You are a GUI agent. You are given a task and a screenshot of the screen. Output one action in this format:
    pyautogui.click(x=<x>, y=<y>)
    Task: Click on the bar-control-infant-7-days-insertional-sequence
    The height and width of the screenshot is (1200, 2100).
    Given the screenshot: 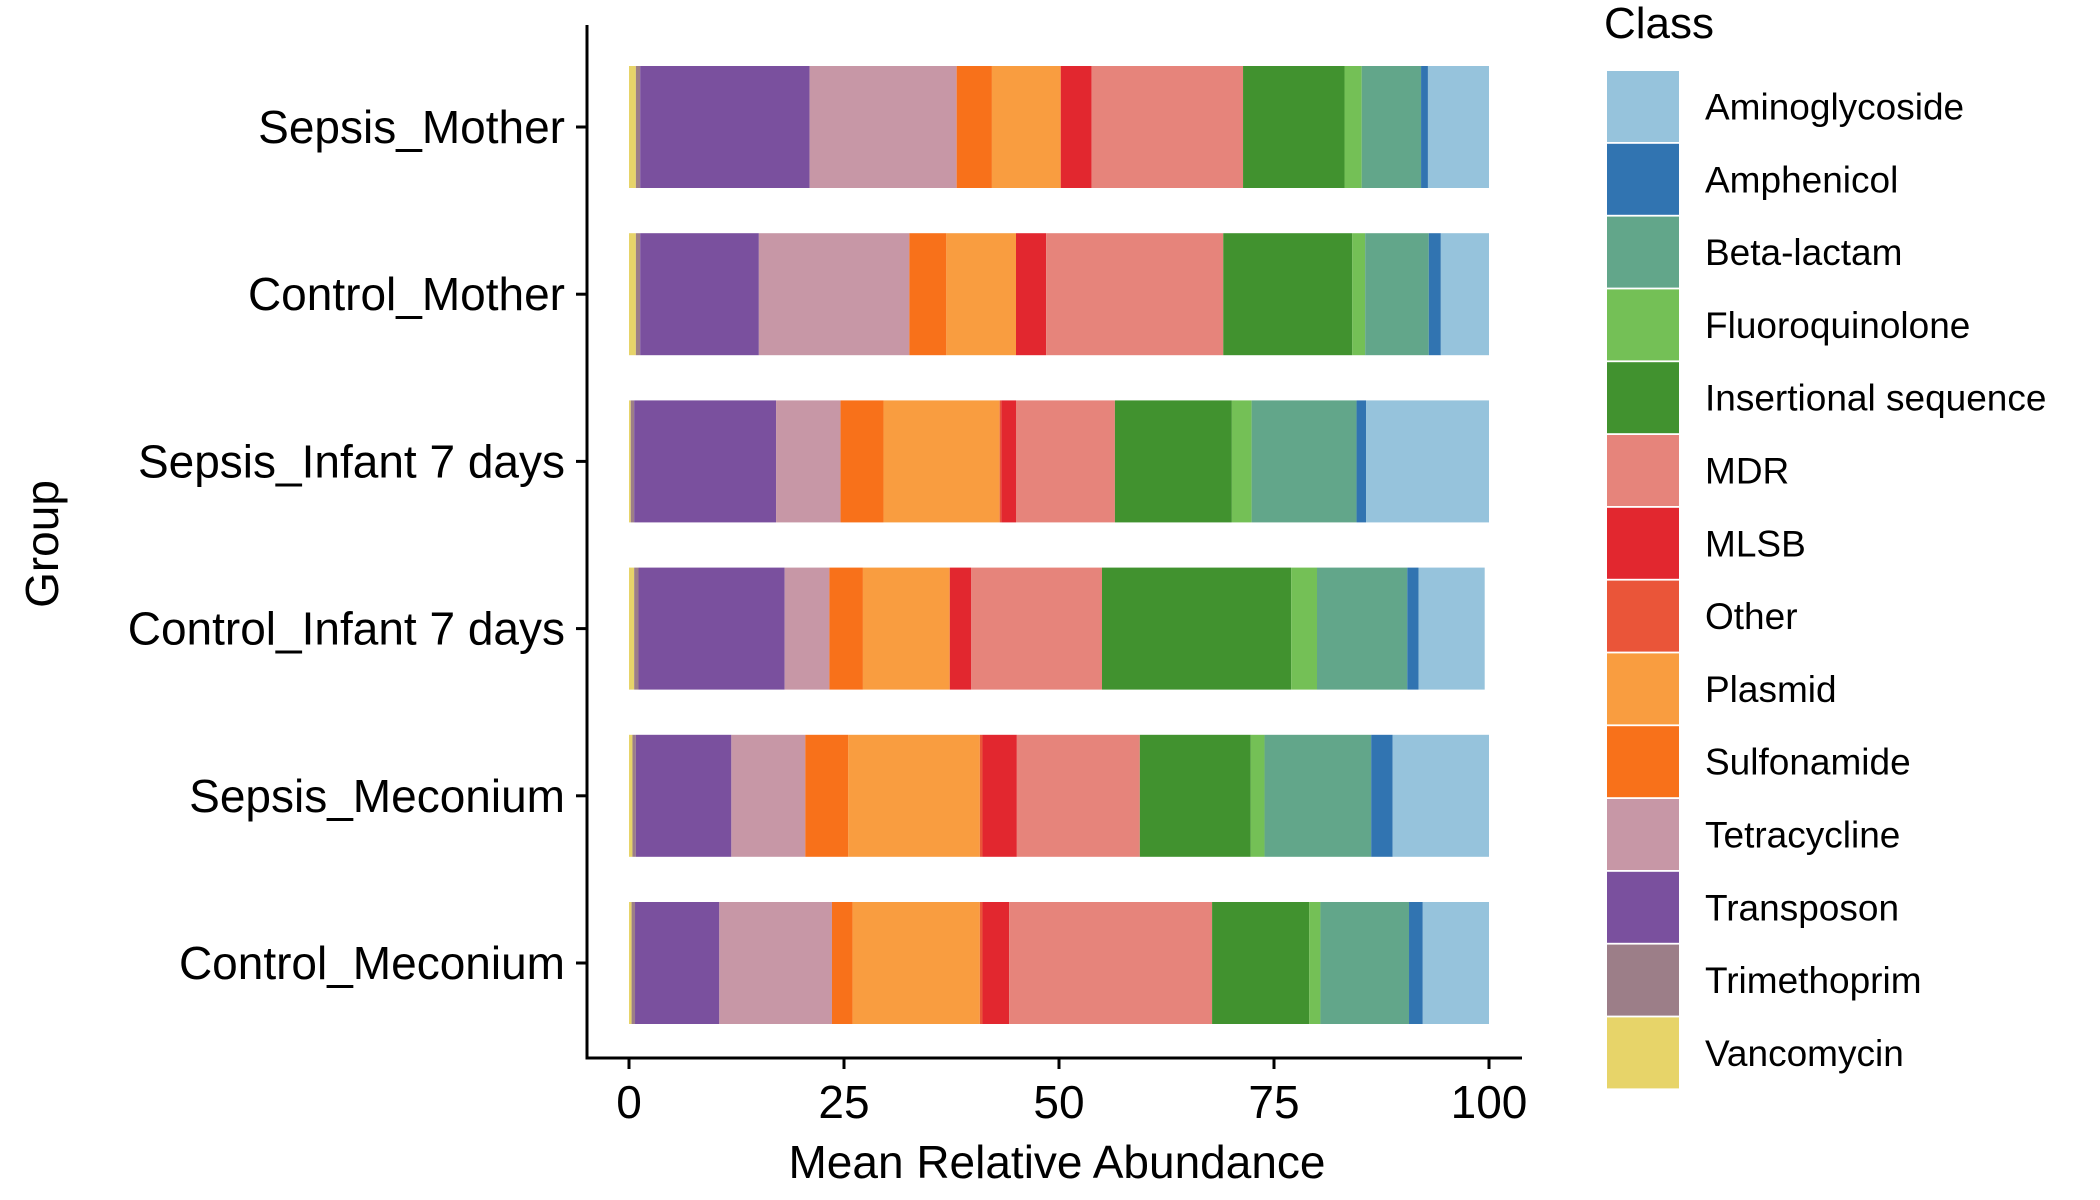 What is the action you would take?
    pyautogui.click(x=1197, y=628)
    